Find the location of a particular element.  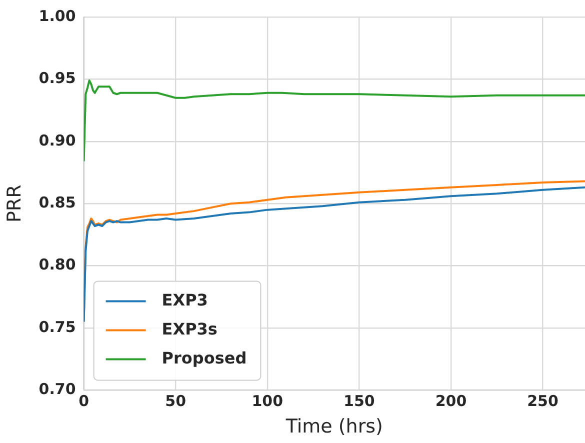

x-tick-label: 50 is located at coordinates (175, 401).